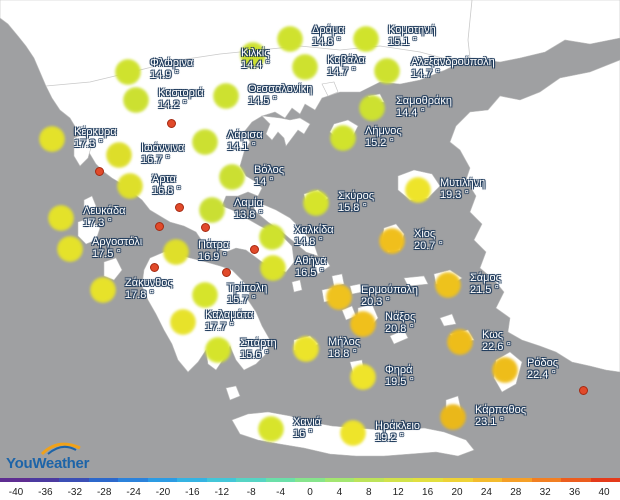  What do you see at coordinates (95, 132) in the screenshot?
I see `city-name: Κέρκυρα` at bounding box center [95, 132].